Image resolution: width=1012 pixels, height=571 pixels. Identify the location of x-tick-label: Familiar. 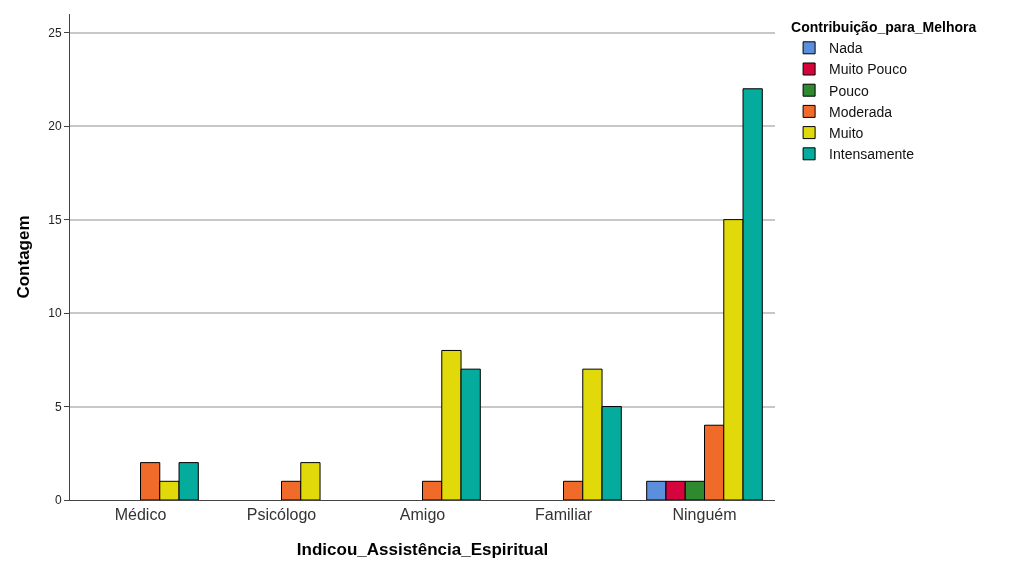
(564, 515).